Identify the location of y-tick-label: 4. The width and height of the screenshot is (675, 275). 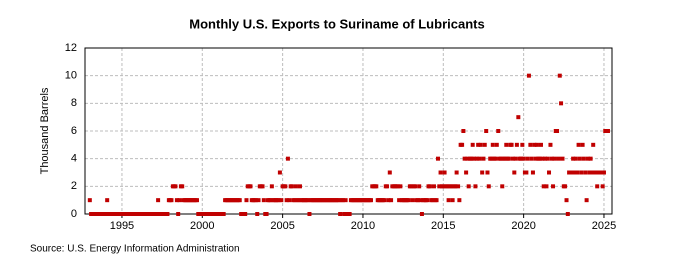
(74, 159).